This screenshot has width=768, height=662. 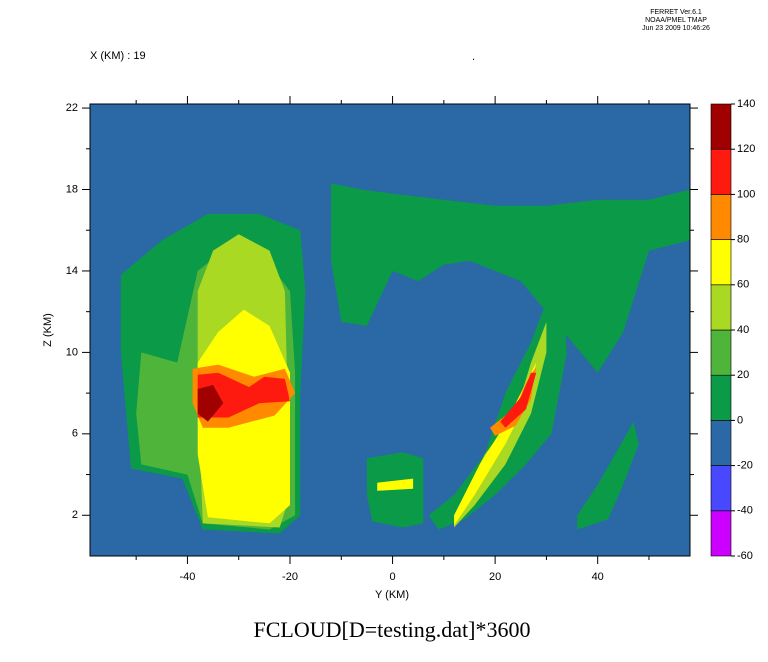 What do you see at coordinates (72, 352) in the screenshot?
I see `y-tick-label: 10` at bounding box center [72, 352].